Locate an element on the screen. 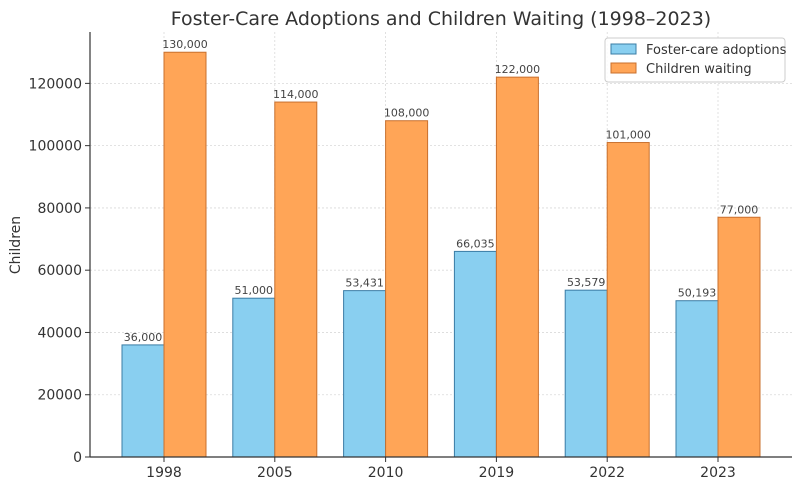 The height and width of the screenshot is (486, 800). data-label-adoptions: 66,035 is located at coordinates (475, 243).